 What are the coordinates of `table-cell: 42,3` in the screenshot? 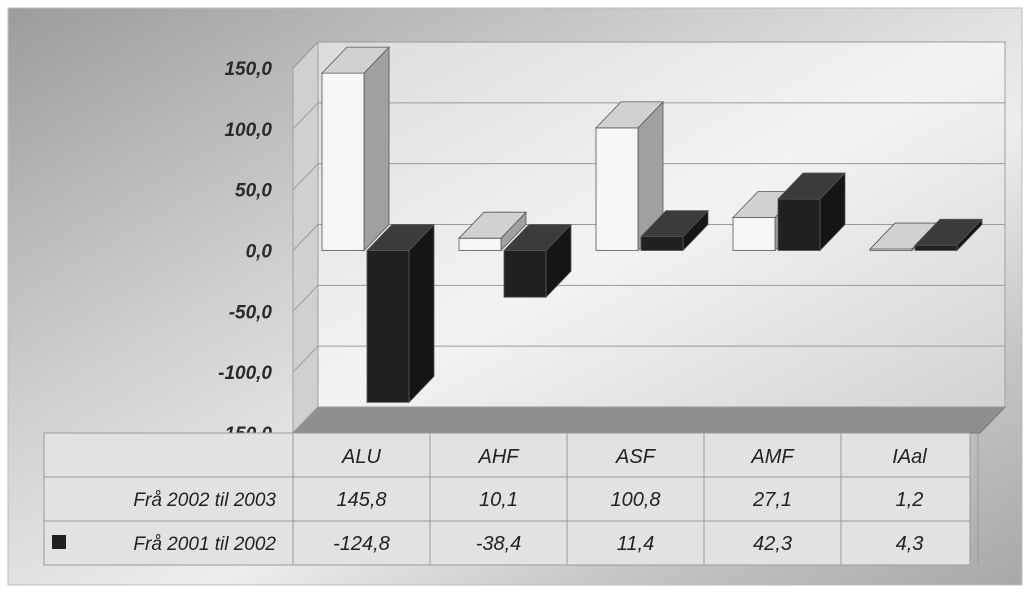 It's located at (772, 544).